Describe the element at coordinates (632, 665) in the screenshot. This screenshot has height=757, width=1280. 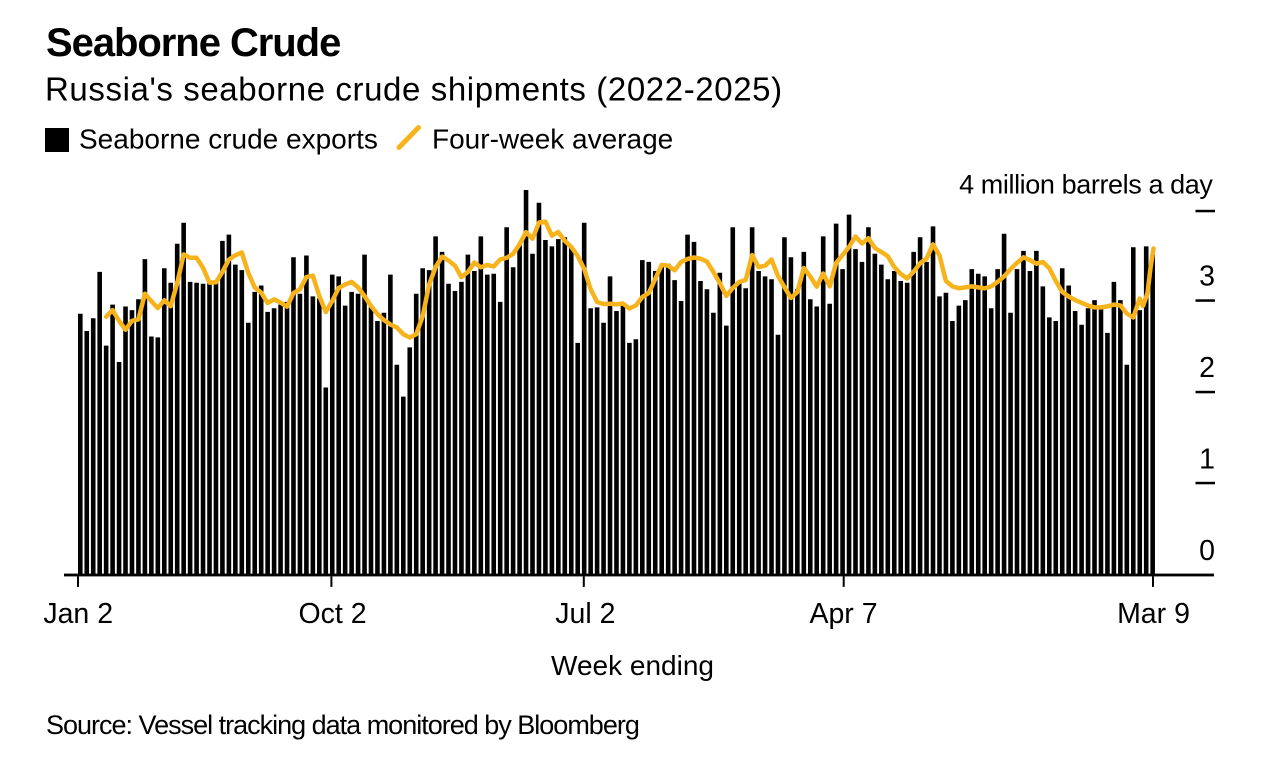
I see `svg-text: Week ending` at that location.